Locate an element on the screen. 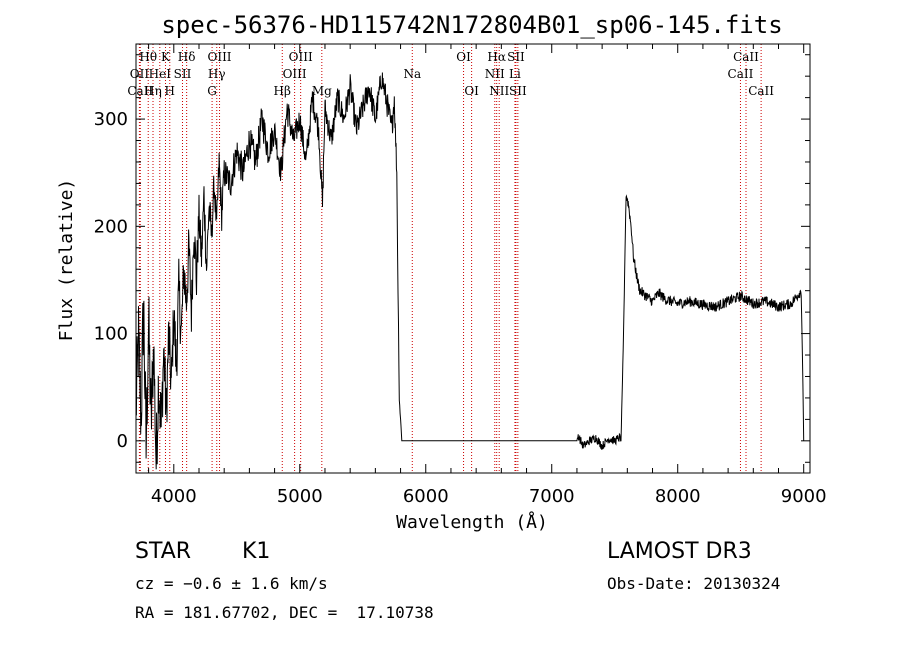 The height and width of the screenshot is (649, 900). x-tick-label: 9000 is located at coordinates (804, 496).